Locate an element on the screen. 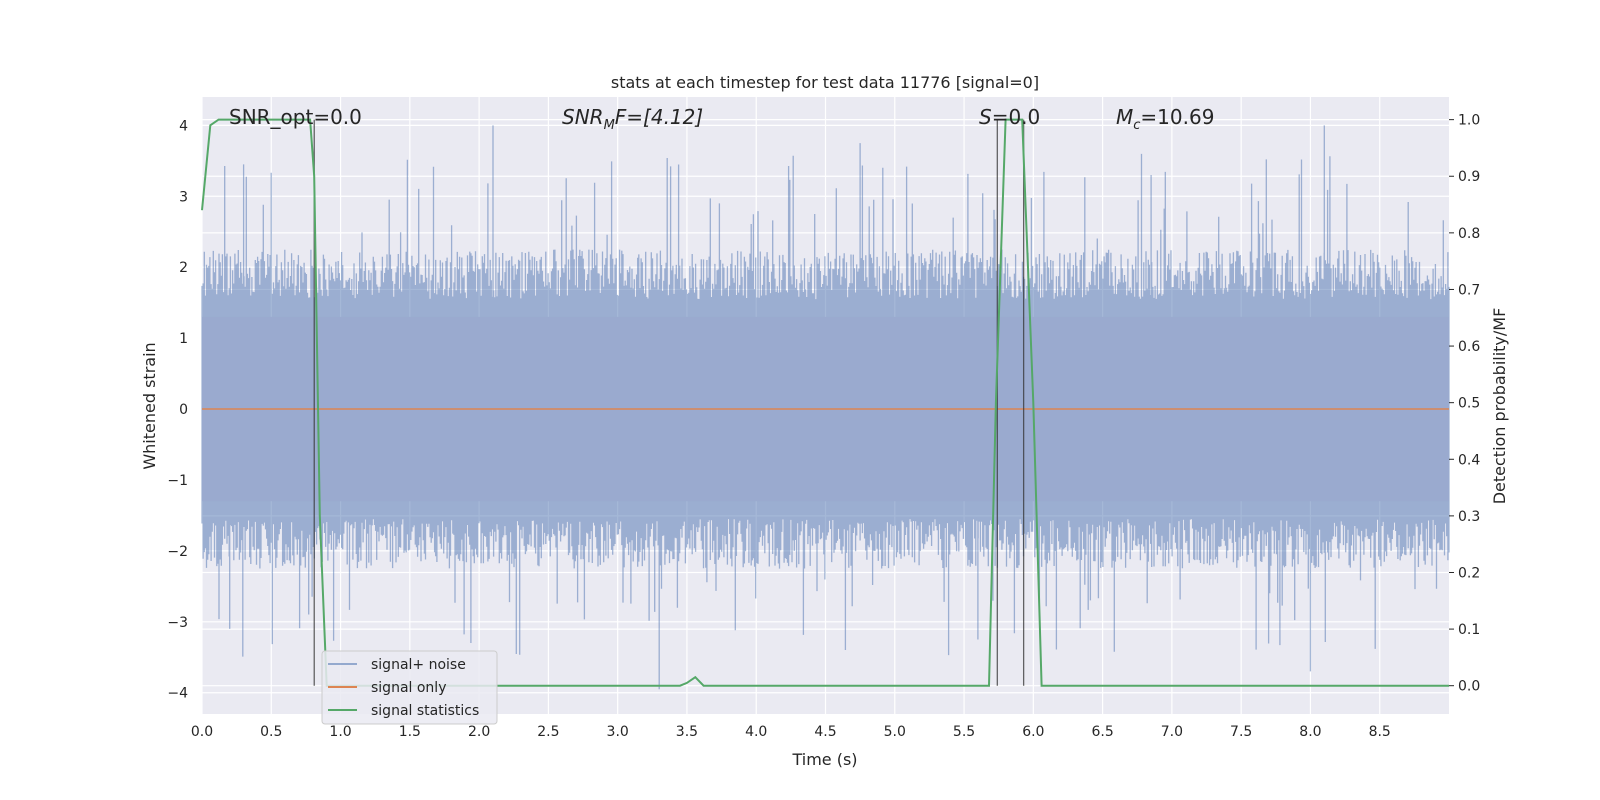 This screenshot has height=800, width=1600. y-right-axis-label: Detection probability/MF is located at coordinates (1499, 406).